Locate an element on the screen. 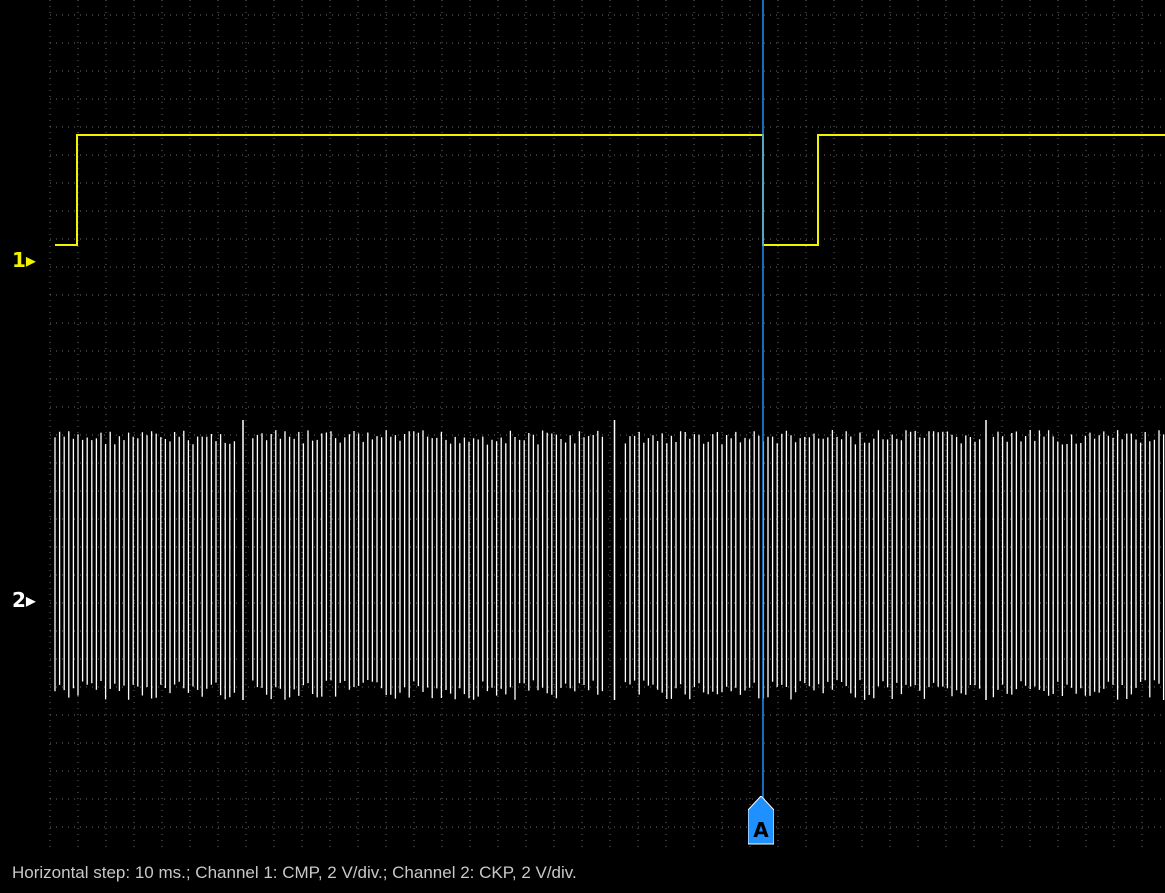 The image size is (1165, 893). channel-1-marker: 1▸ is located at coordinates (24, 260).